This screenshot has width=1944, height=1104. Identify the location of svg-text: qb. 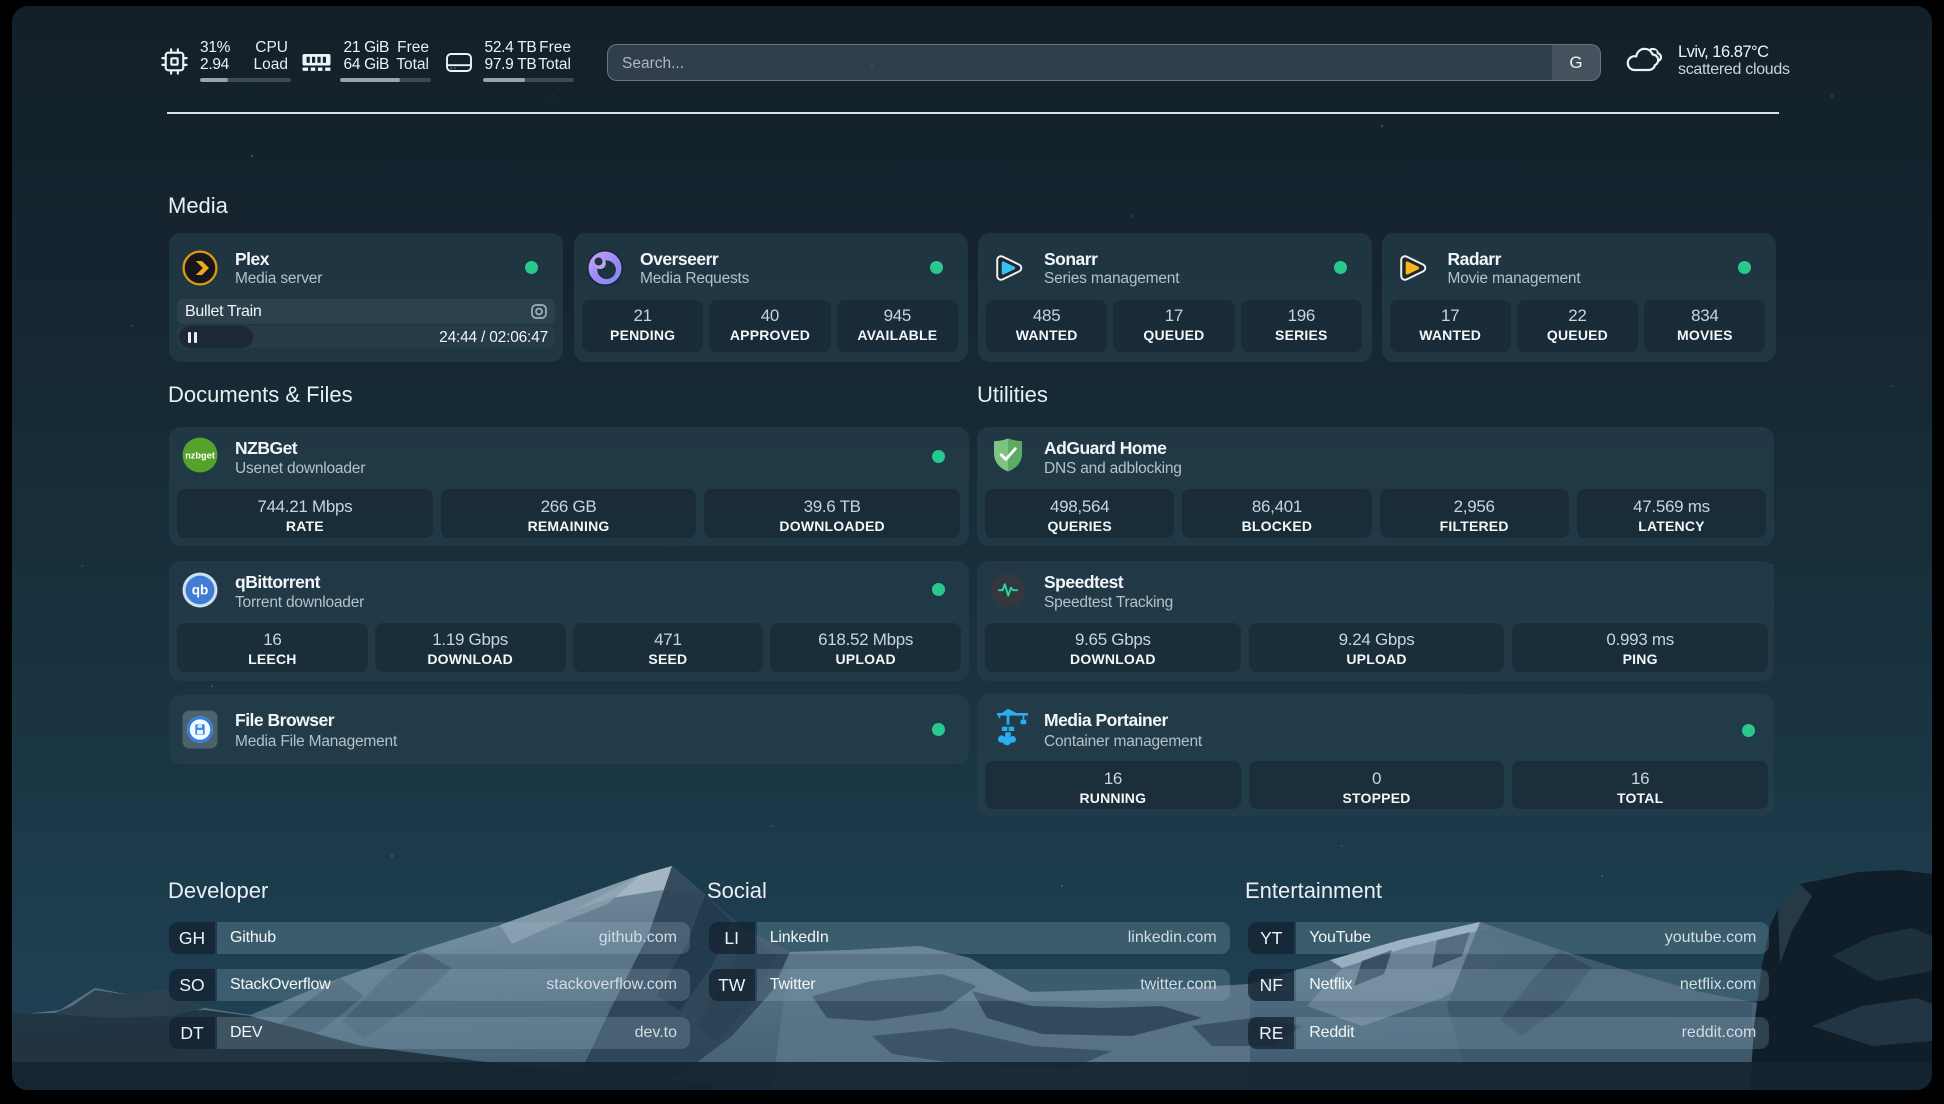
(200, 590).